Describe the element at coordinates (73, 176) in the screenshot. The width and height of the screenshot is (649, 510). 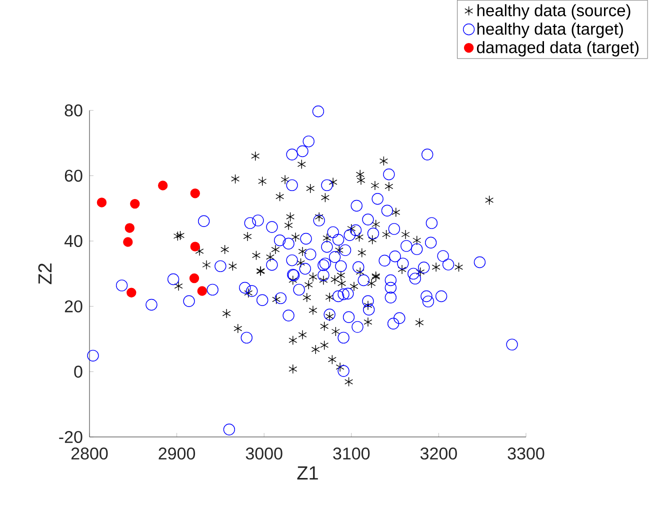
I see `y-tick-label: 60` at that location.